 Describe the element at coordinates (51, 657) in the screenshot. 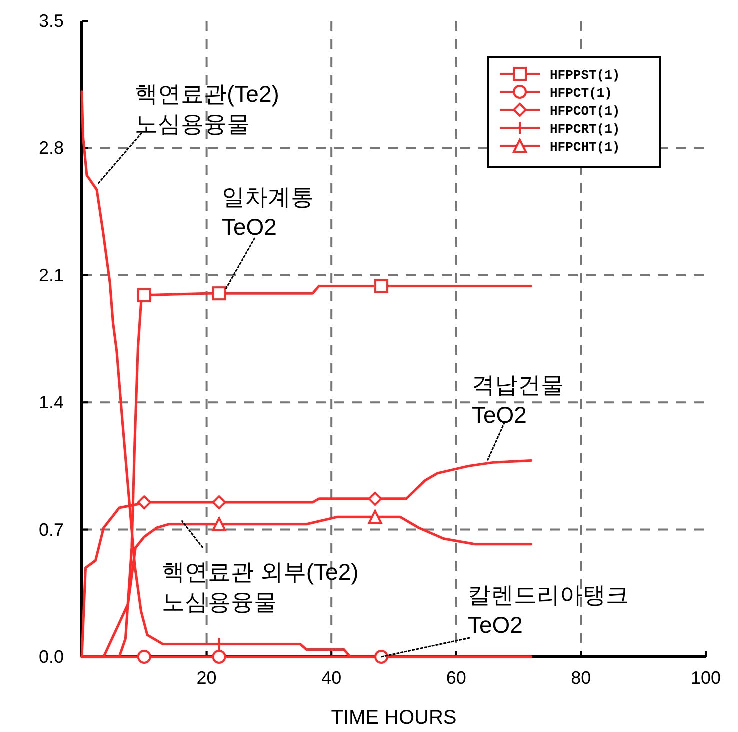

I see `y-tick-label: 0.0` at that location.